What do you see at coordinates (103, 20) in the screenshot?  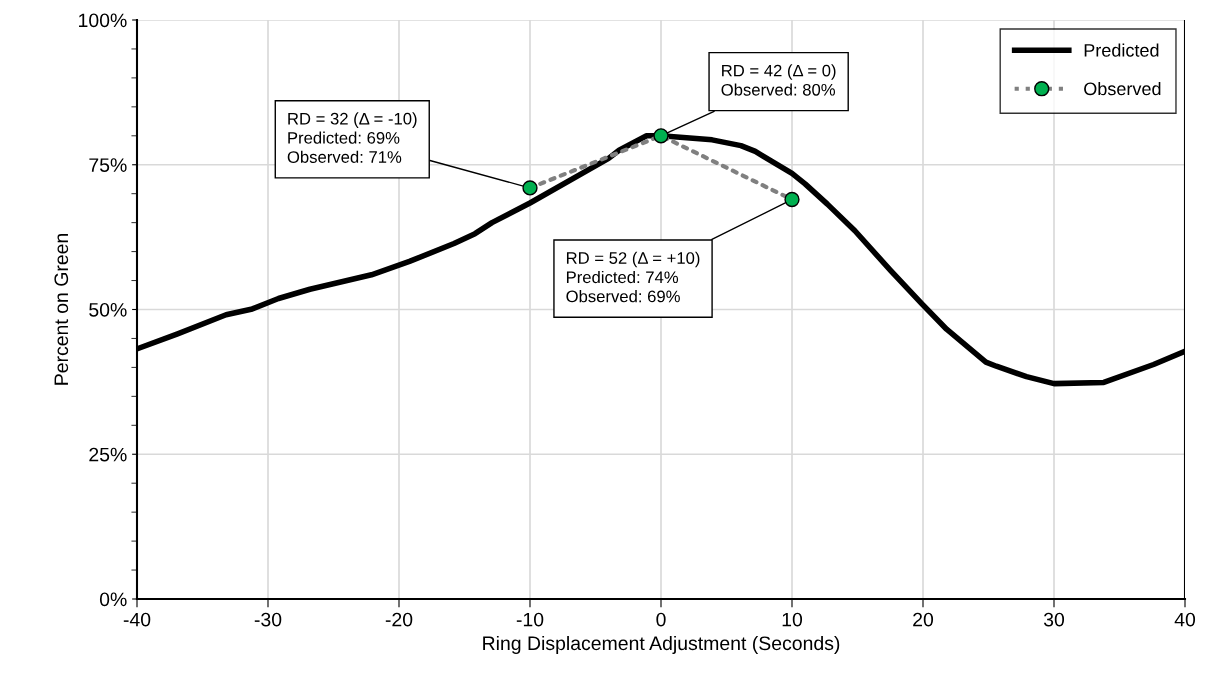 I see `y-tick-label: 100%` at bounding box center [103, 20].